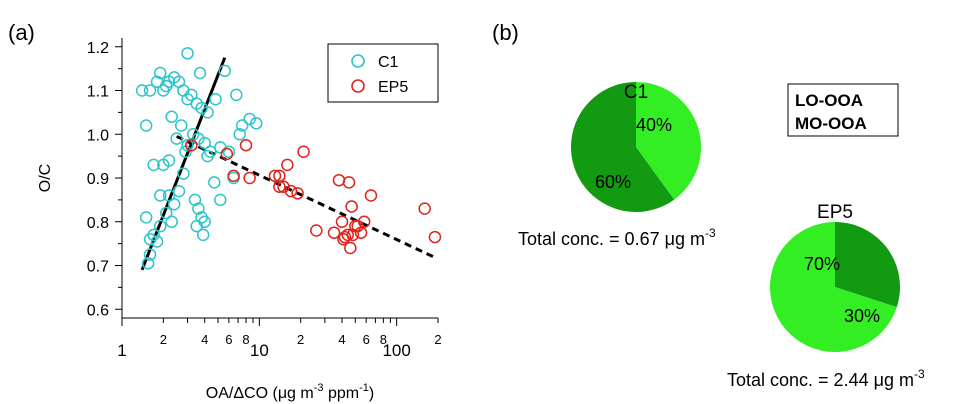 This screenshot has width=978, height=404. I want to click on legend-ep5-marker, so click(358, 86).